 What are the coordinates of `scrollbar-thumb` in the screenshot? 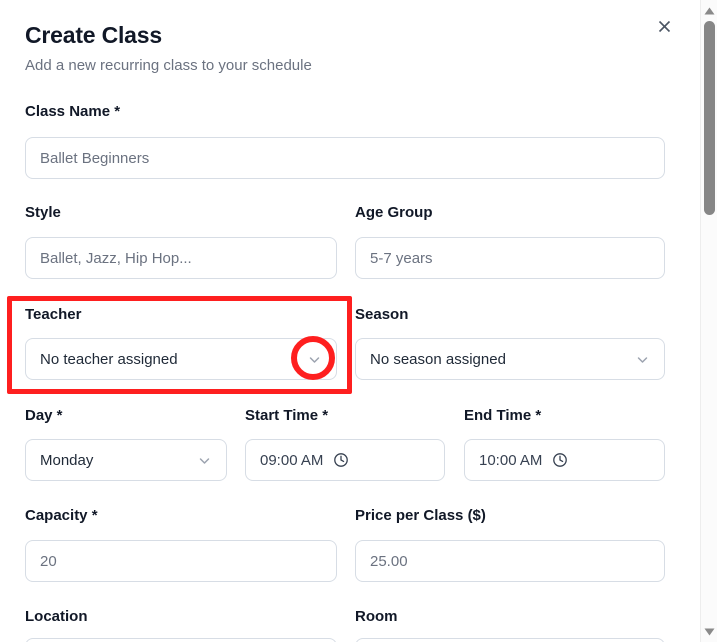 It's located at (709, 118).